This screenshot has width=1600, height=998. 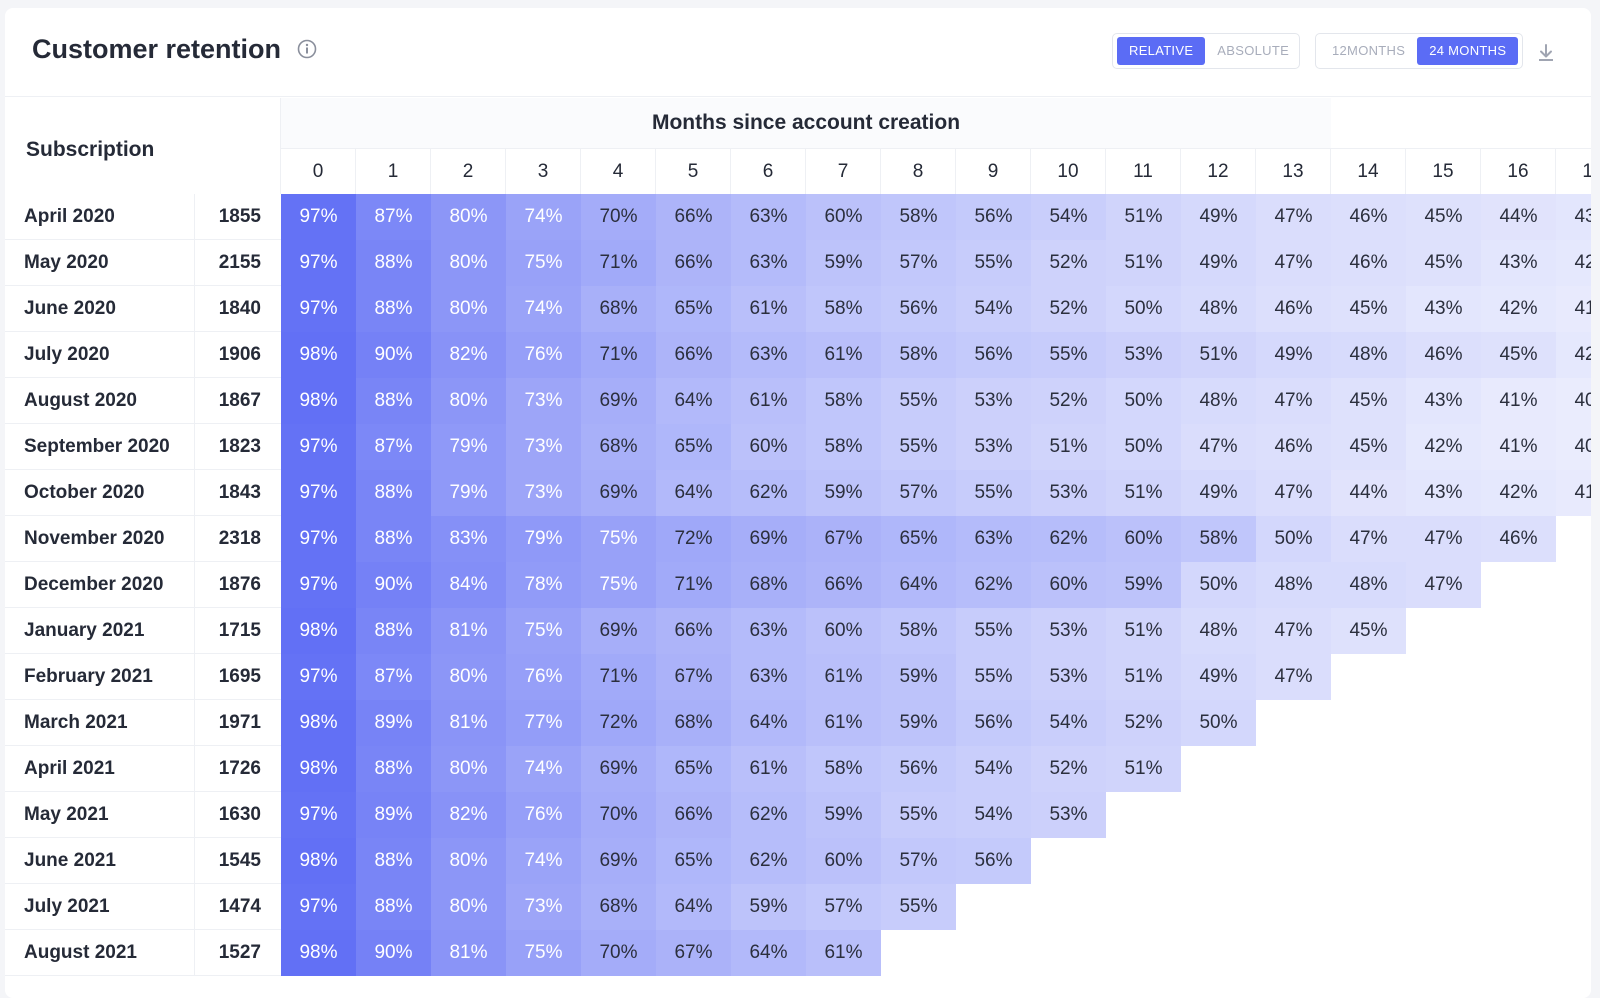 I want to click on retention-cell: 80%, so click(x=468, y=401).